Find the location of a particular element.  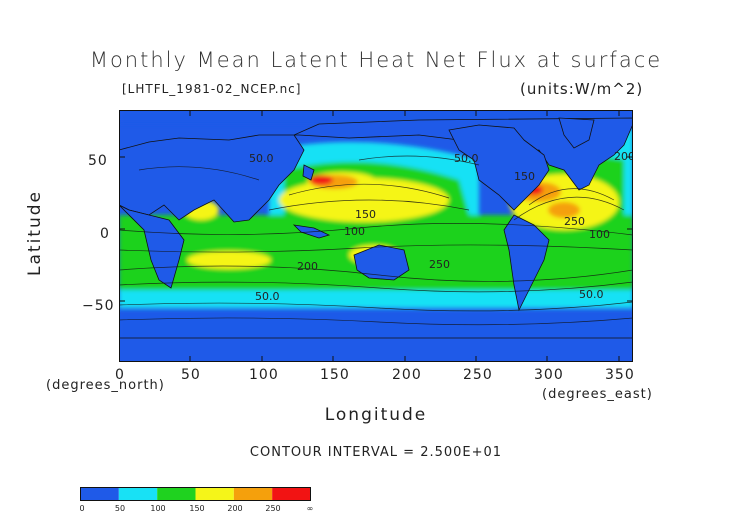

file-name: [LHTFL_1981-02_NCEP.nc] is located at coordinates (212, 89).